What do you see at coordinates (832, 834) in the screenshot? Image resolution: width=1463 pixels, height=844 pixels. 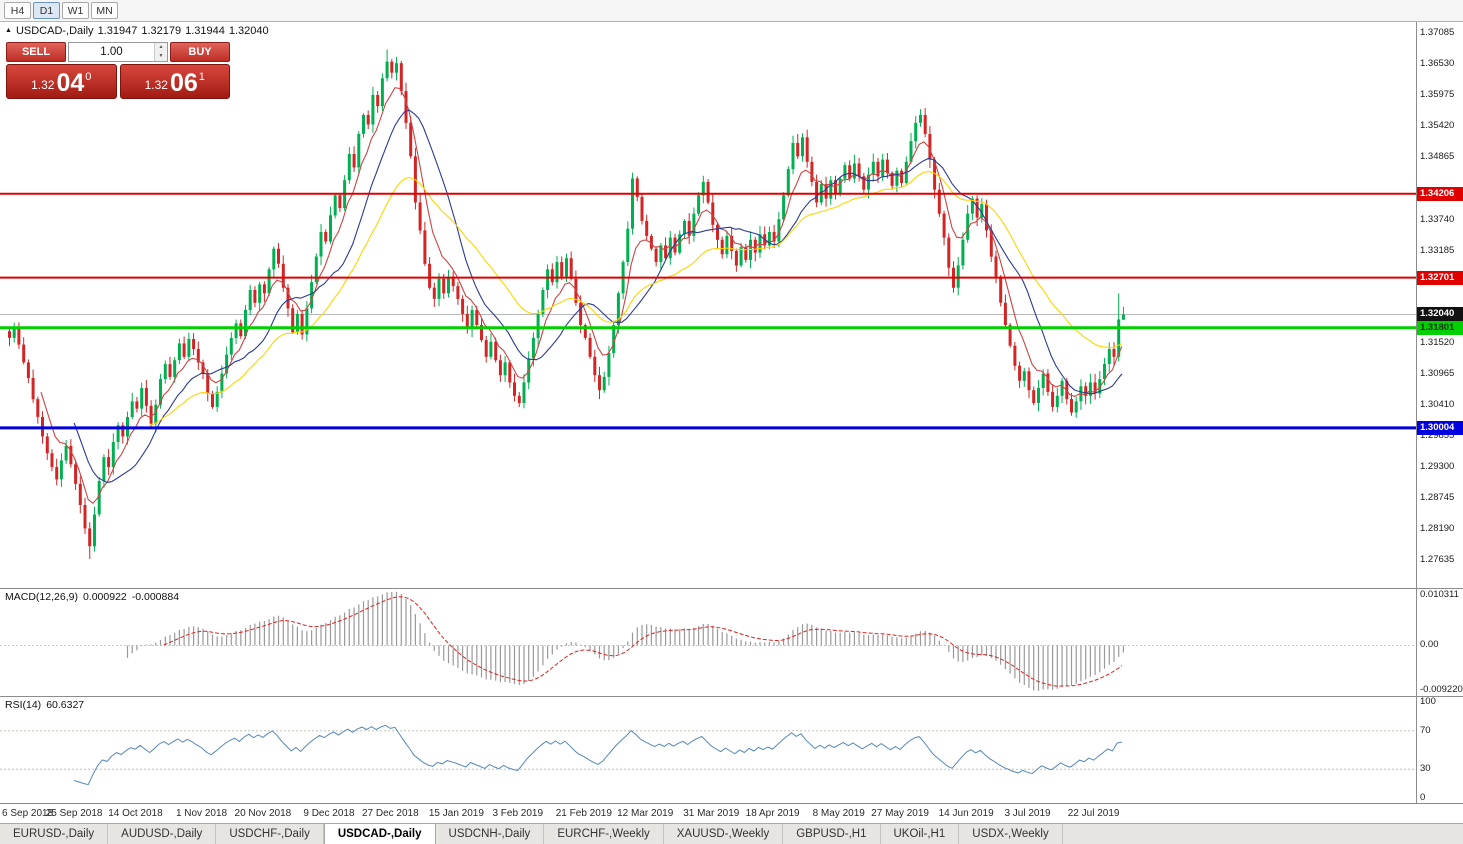 I see `chart-tab-gbpusd-h1: GBPUSD-,H1` at bounding box center [832, 834].